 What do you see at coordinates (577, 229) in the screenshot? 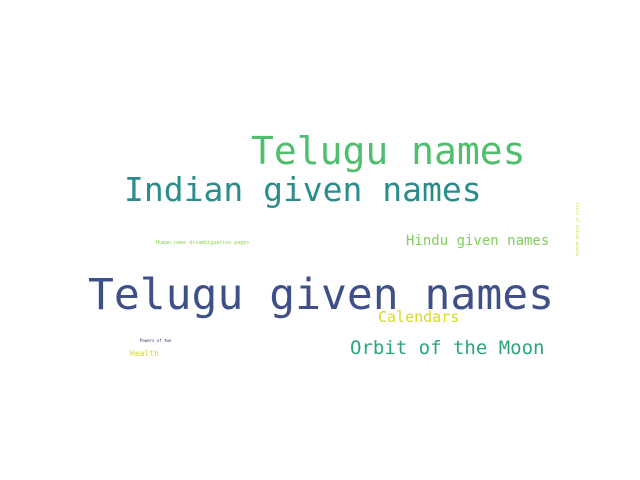
I see `word-lists-of-indian-people: Lists of Indian people` at bounding box center [577, 229].